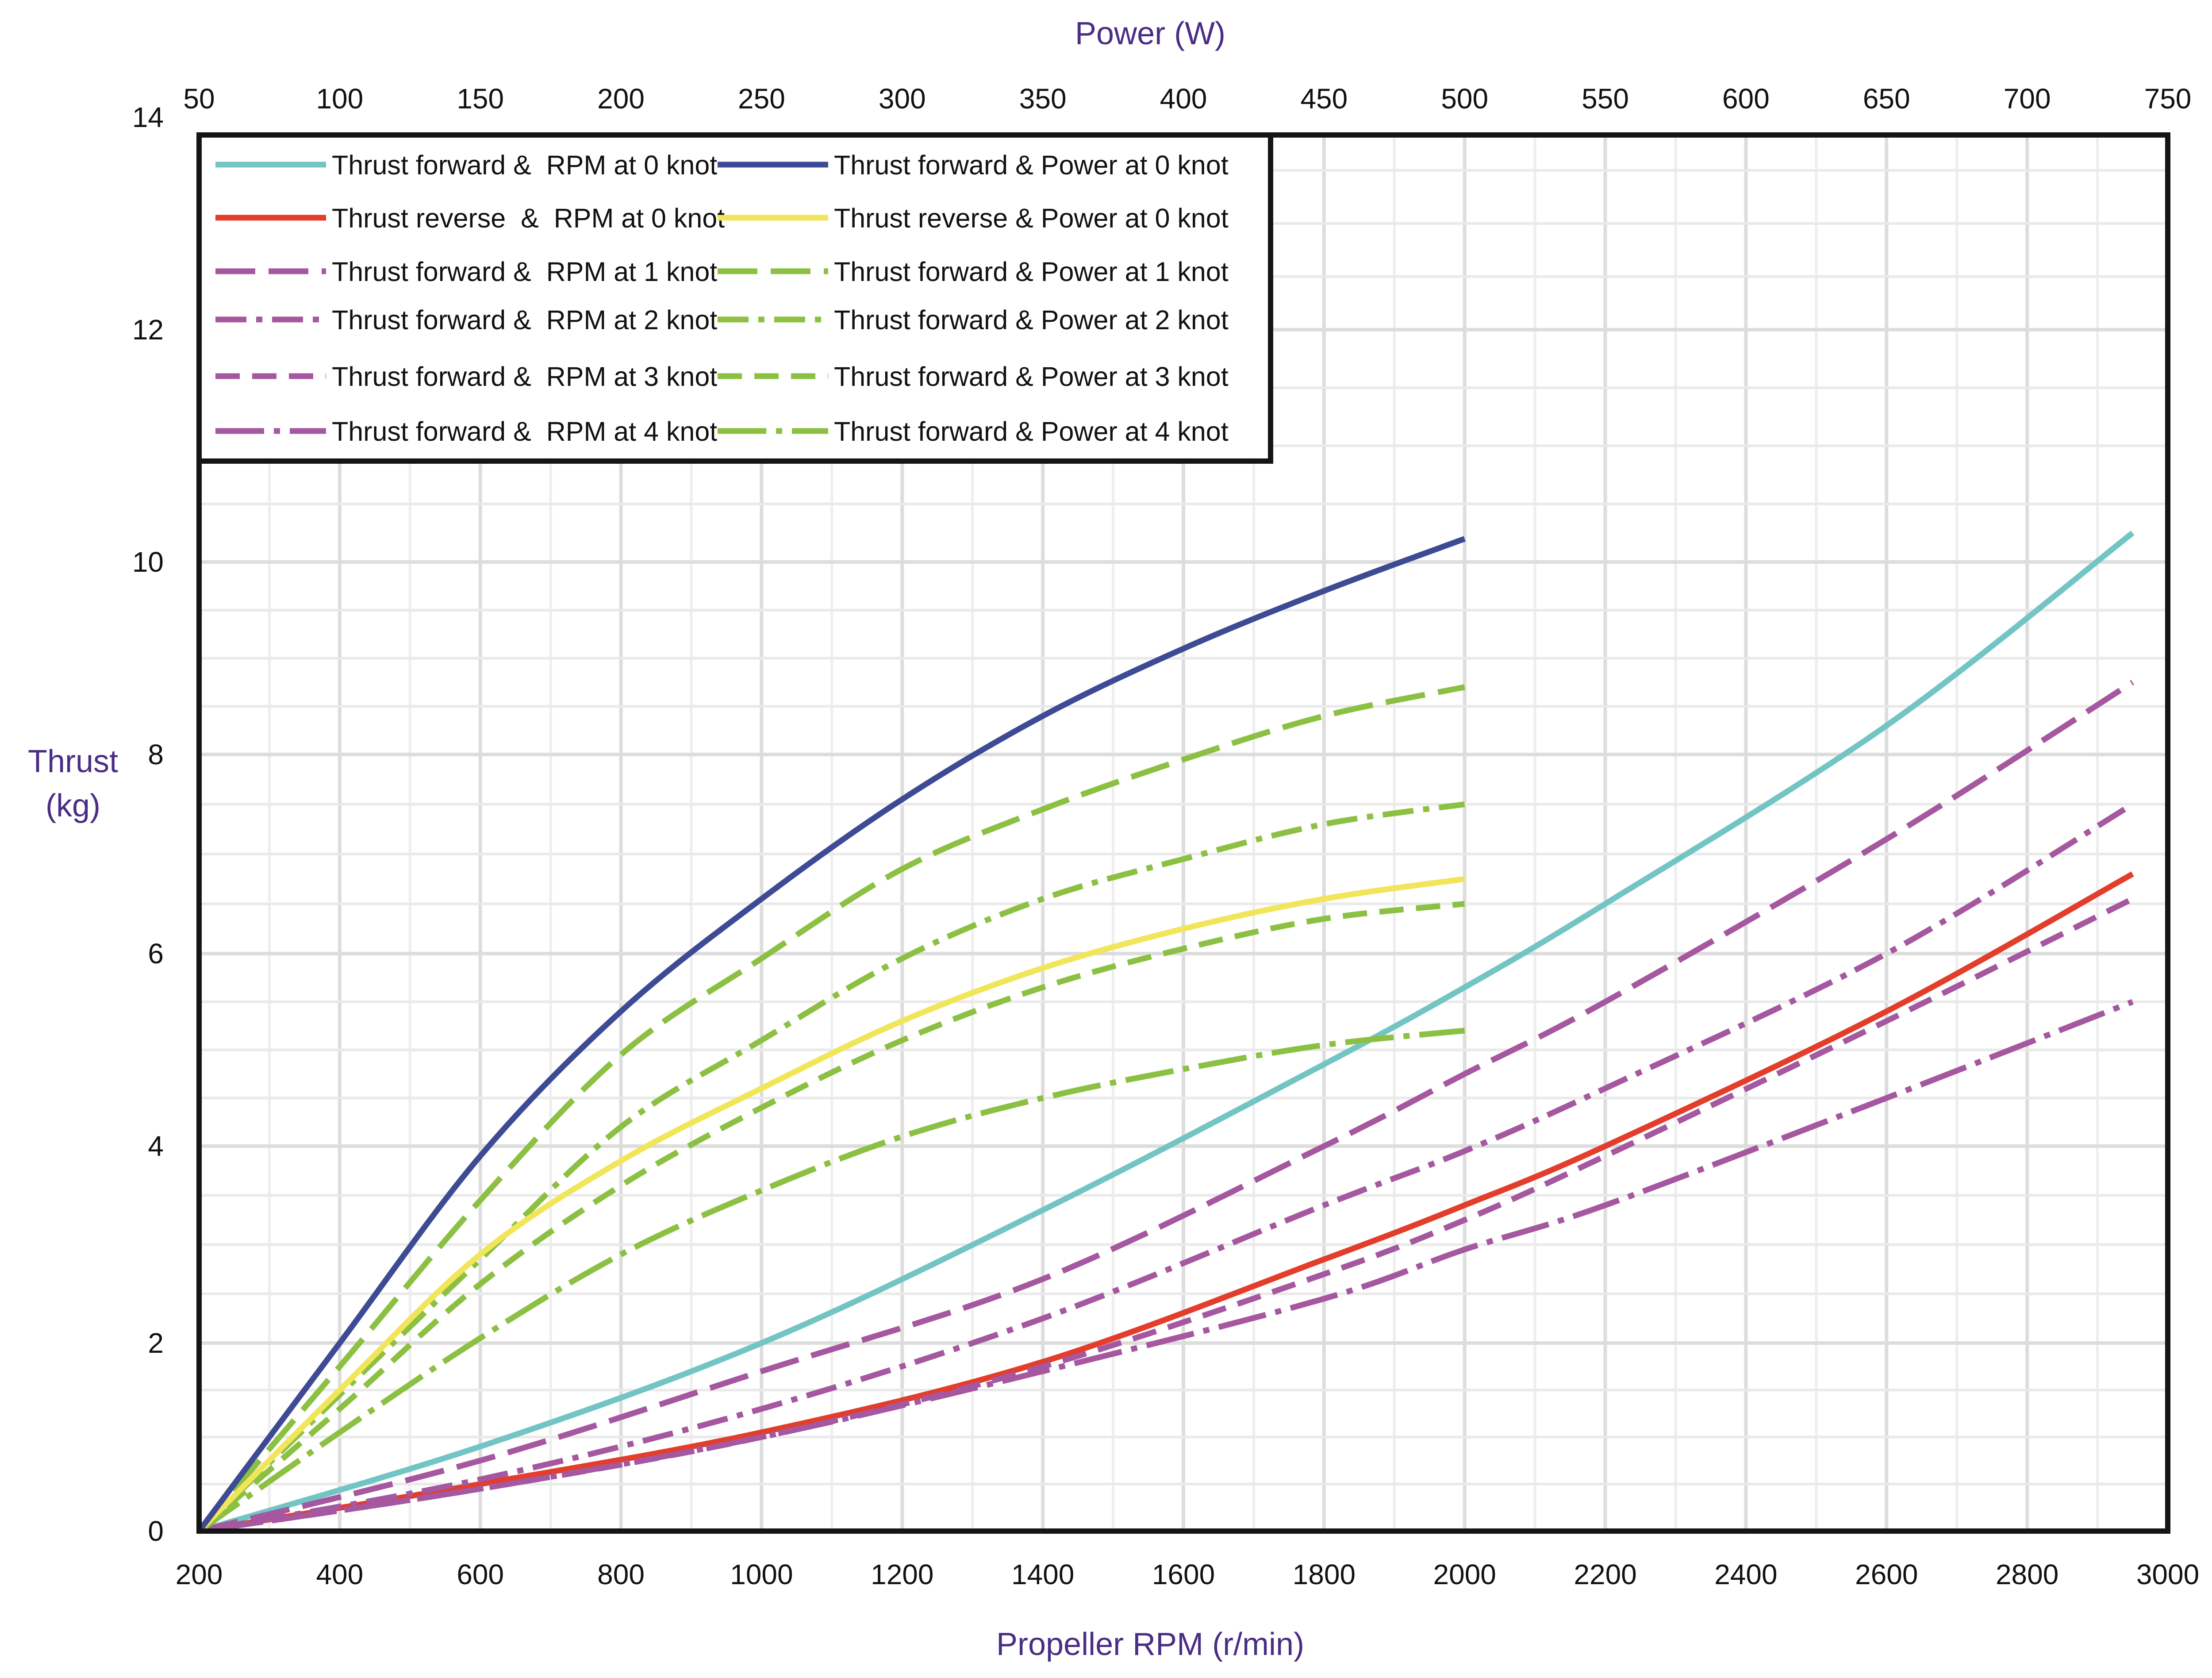  Describe the element at coordinates (73, 806) in the screenshot. I see `y-axis-title-line2: (kg)` at that location.